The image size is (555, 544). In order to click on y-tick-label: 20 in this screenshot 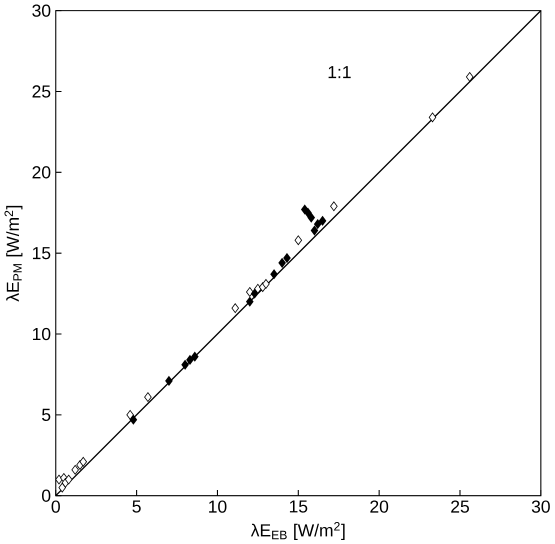, I will do `click(41, 172)`.